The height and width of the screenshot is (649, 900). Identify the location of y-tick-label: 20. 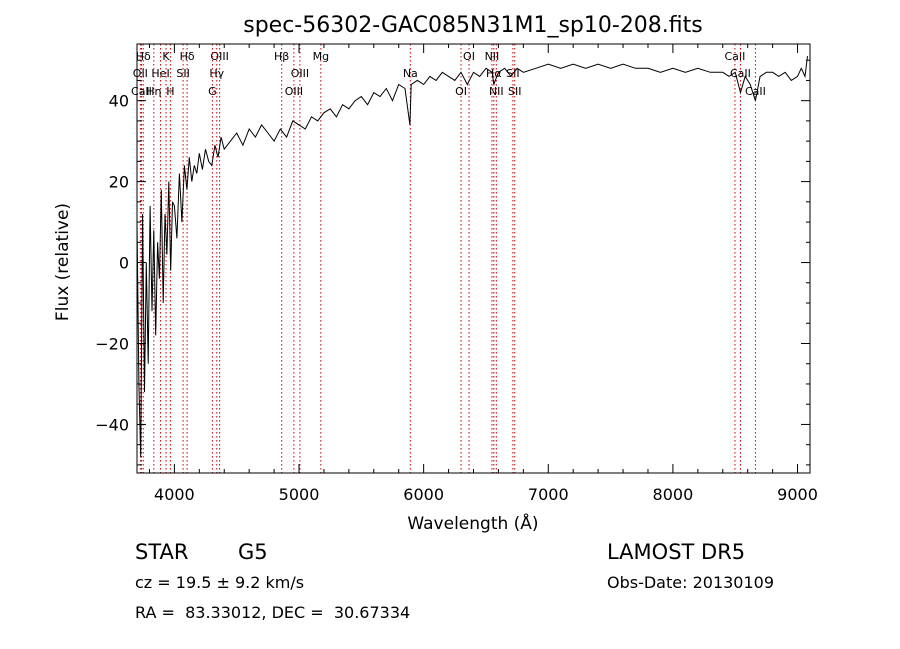
(119, 182).